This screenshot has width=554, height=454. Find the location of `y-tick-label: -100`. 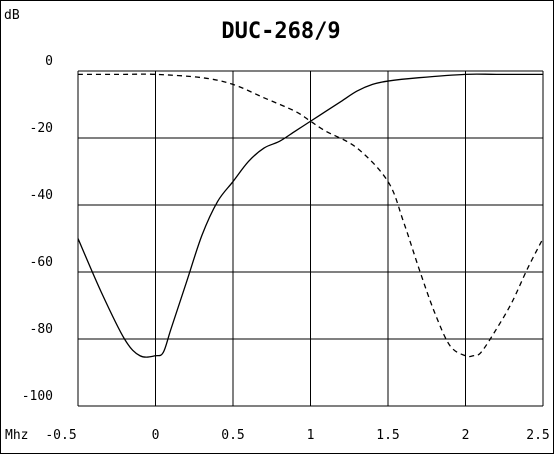

y-tick-label: -100 is located at coordinates (37, 396).